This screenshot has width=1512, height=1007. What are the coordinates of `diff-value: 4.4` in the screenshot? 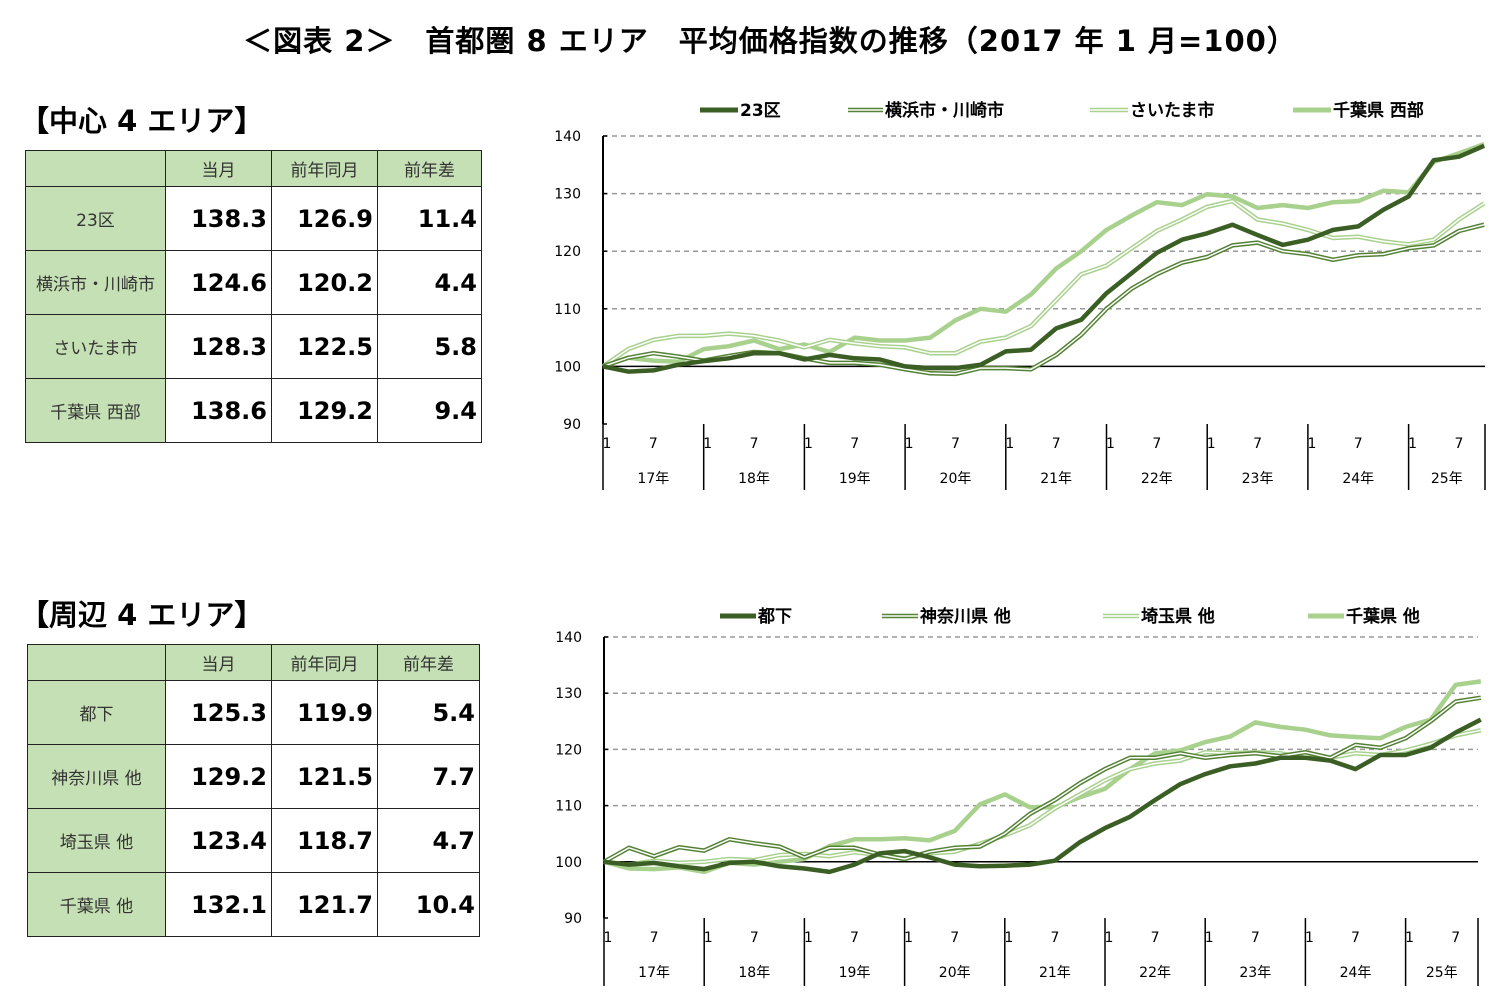 It's located at (429, 282).